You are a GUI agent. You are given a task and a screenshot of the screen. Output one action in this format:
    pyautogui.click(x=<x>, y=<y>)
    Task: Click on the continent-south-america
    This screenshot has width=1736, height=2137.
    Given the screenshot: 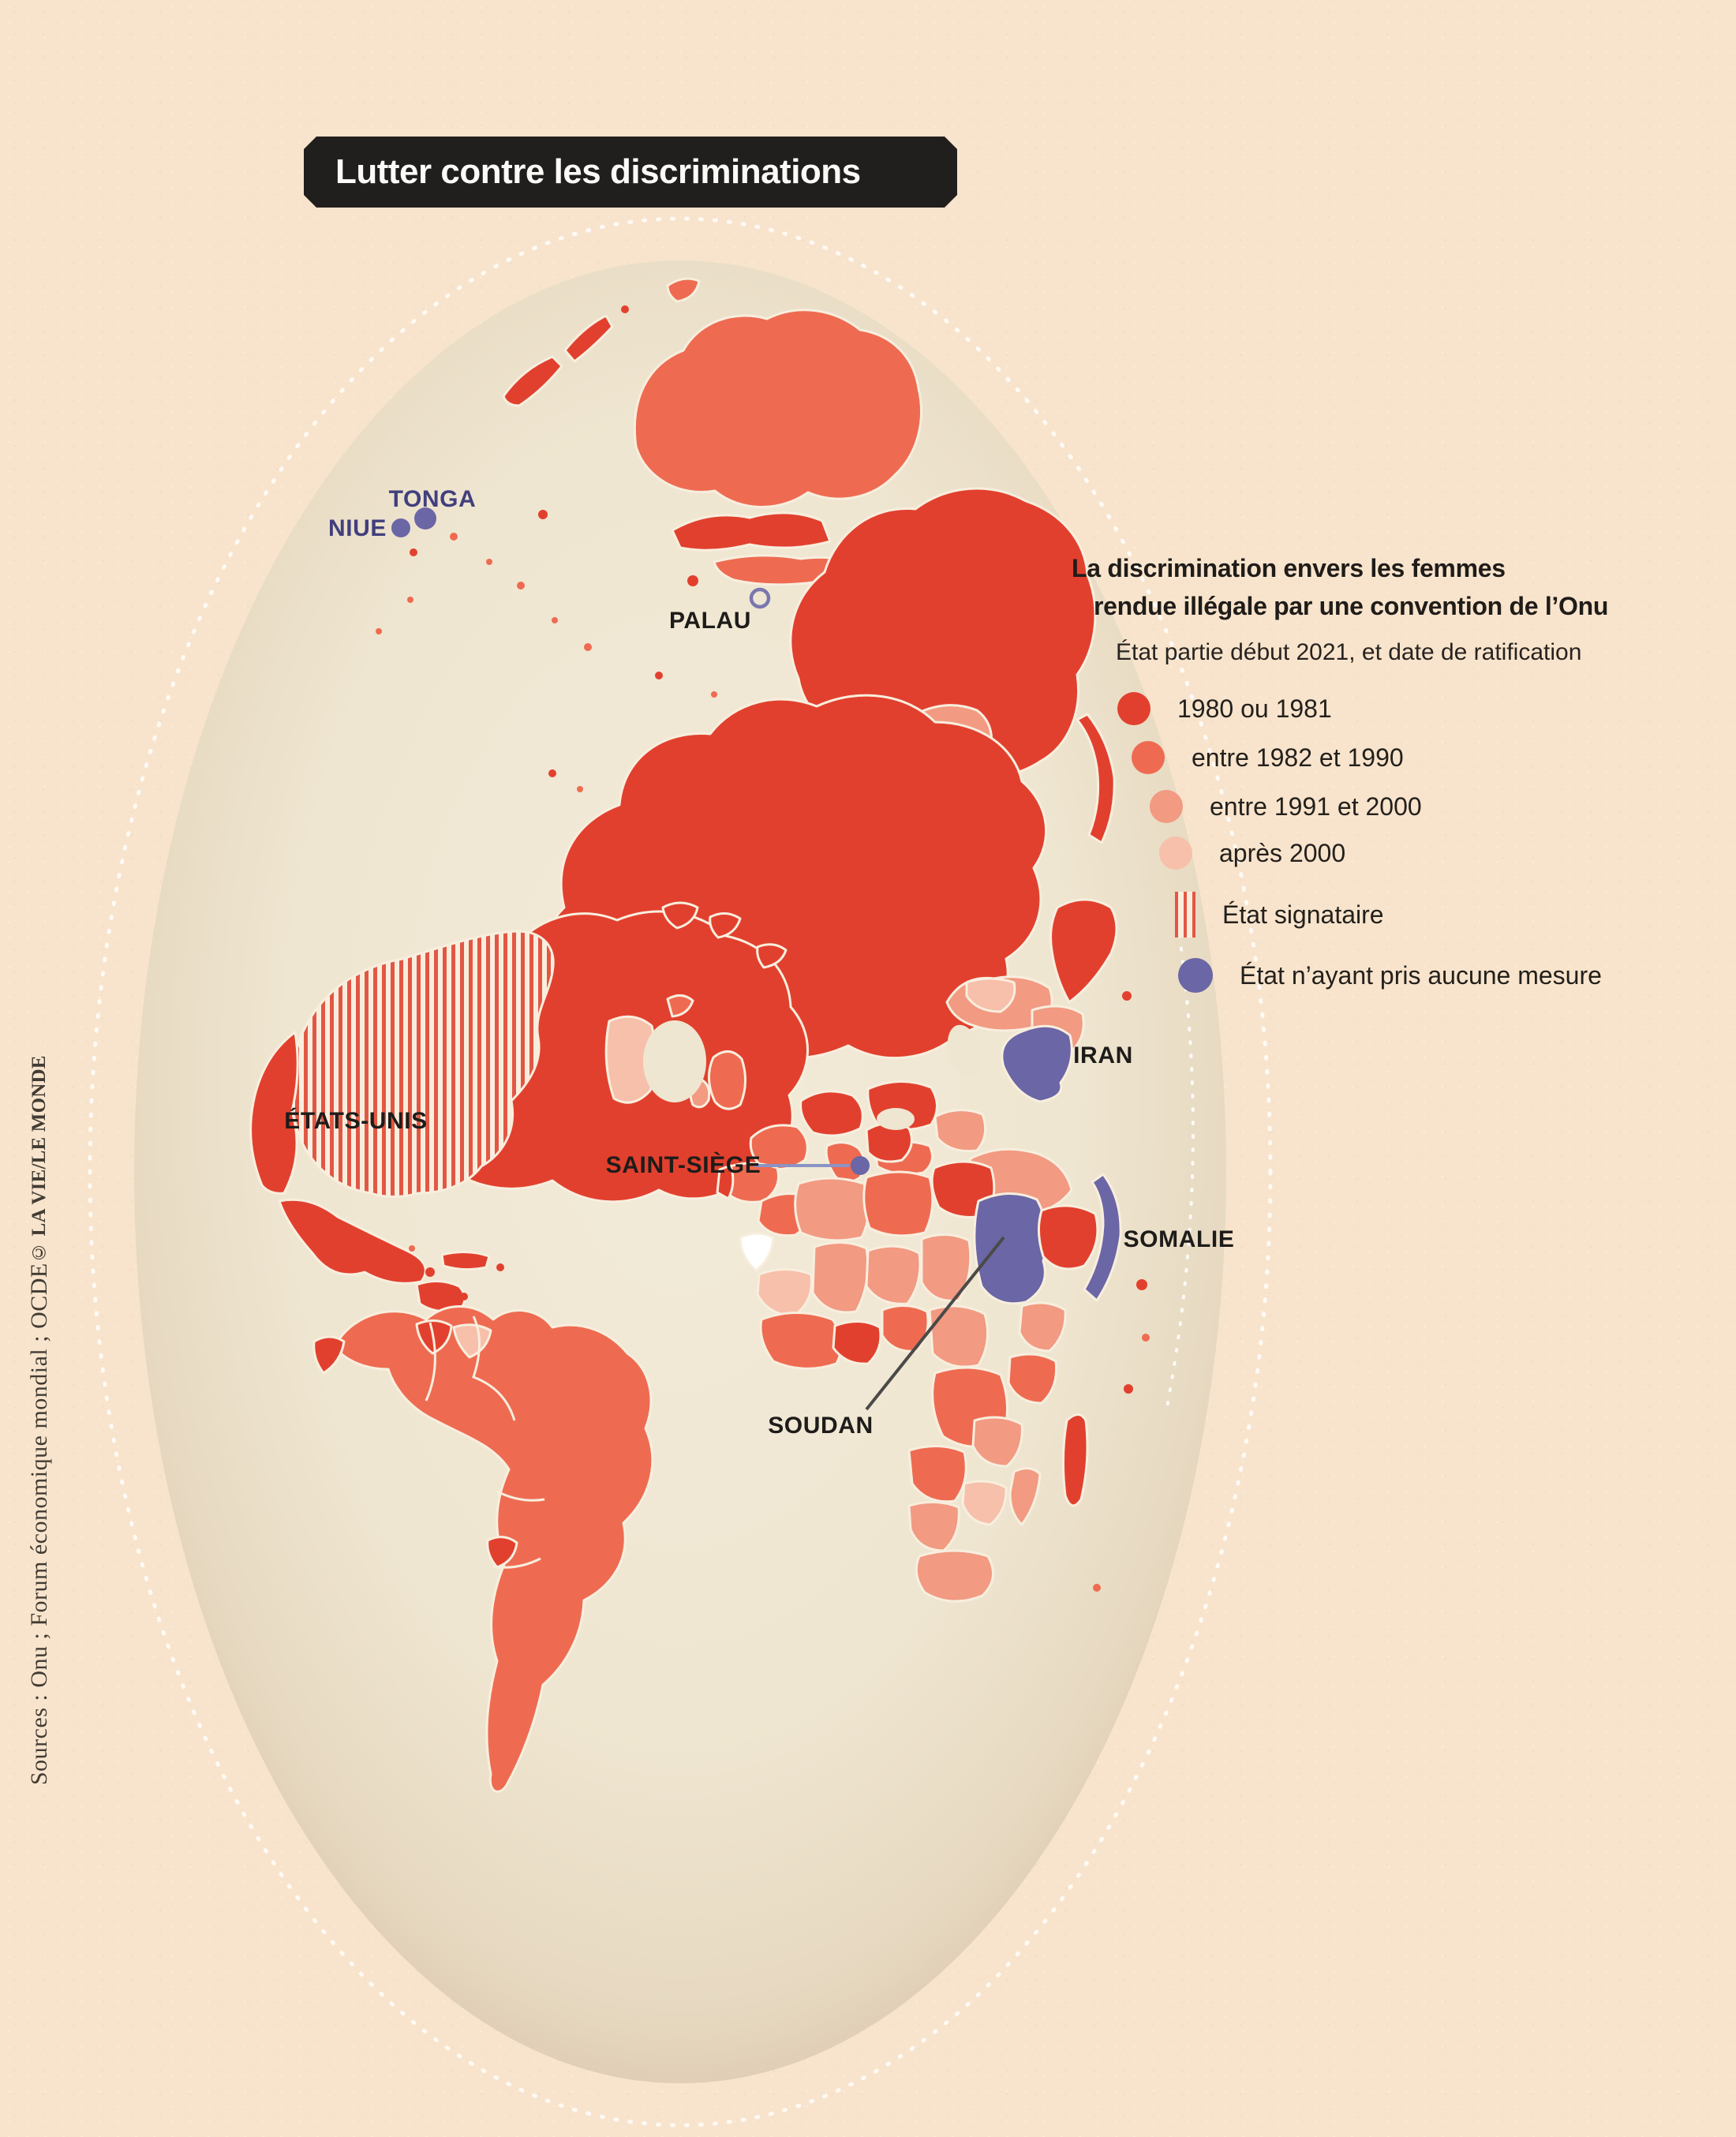 What is the action you would take?
    pyautogui.click(x=493, y=1549)
    